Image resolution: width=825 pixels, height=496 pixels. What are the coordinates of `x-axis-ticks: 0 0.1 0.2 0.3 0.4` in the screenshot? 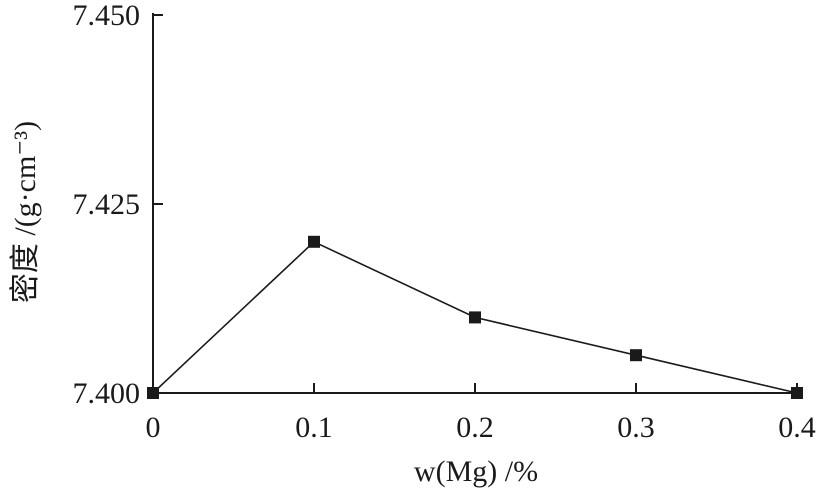 It's located at (481, 413).